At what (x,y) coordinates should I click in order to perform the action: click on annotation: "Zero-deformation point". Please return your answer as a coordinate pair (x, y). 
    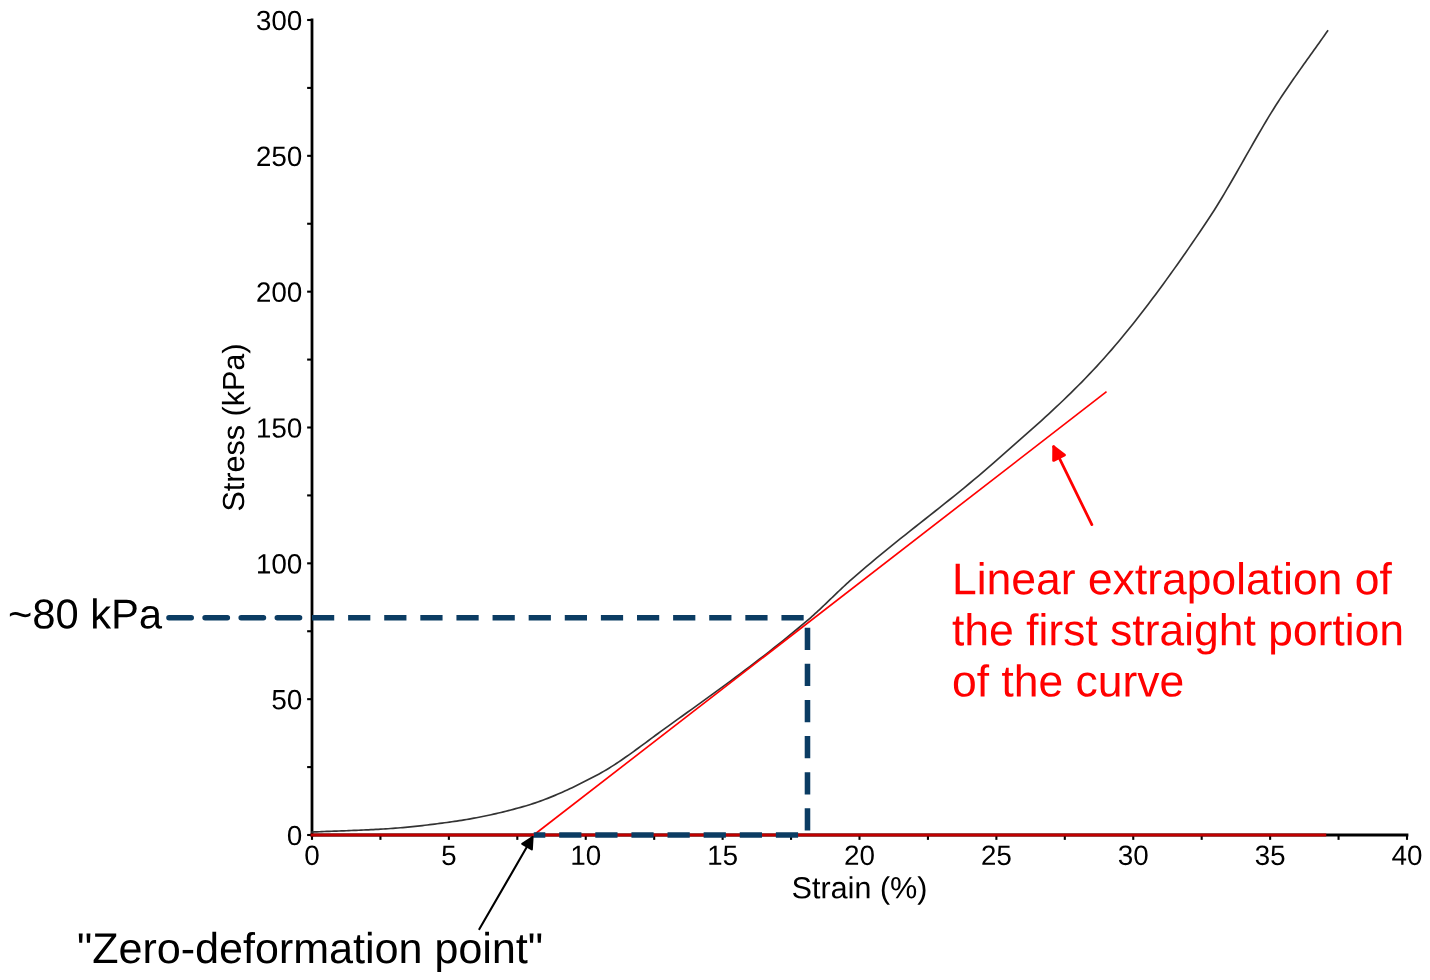
    Looking at the image, I should click on (310, 951).